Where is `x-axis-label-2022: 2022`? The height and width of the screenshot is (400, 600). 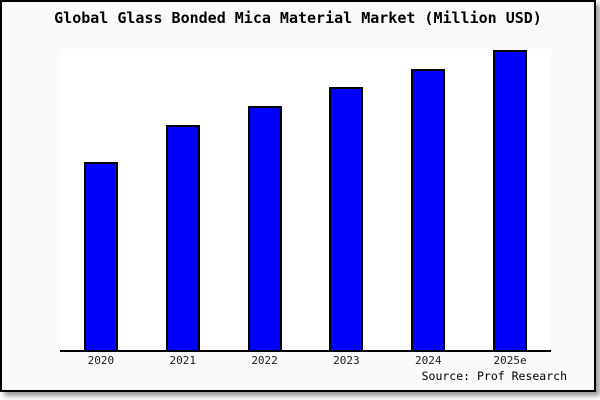 x-axis-label-2022: 2022 is located at coordinates (264, 360).